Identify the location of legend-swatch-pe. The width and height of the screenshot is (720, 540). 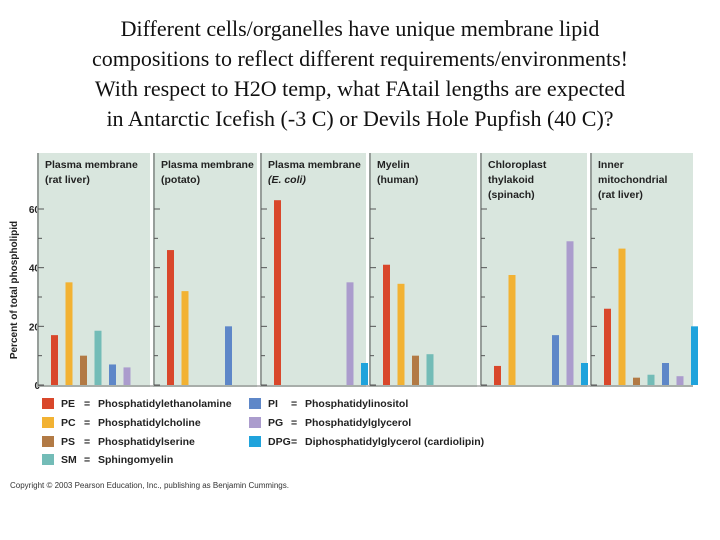
(48, 403).